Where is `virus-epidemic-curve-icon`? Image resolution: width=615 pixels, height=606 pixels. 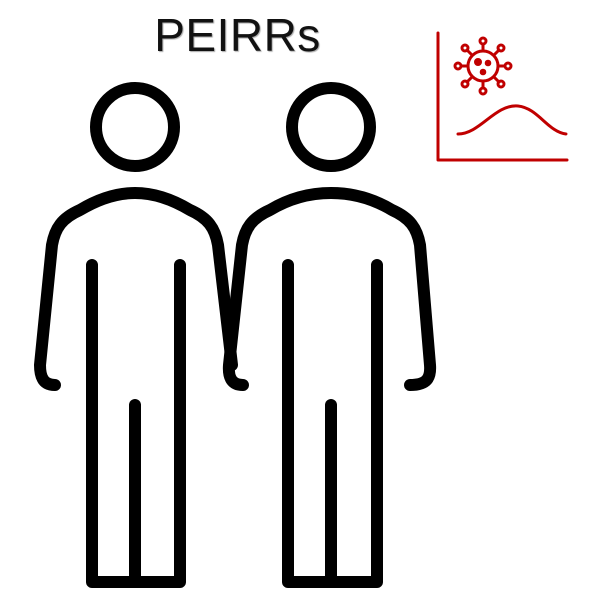
virus-epidemic-curve-icon is located at coordinates (502, 96).